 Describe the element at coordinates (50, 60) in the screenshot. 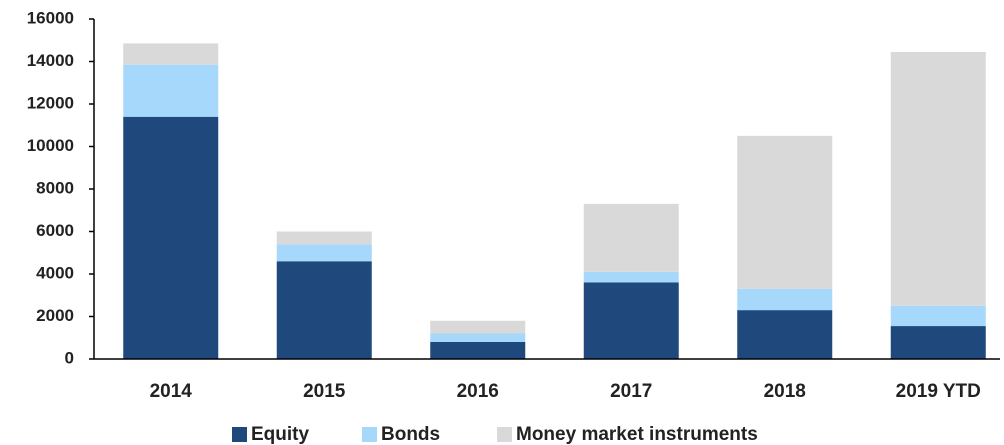

I see `y-tick-label: 14000` at that location.